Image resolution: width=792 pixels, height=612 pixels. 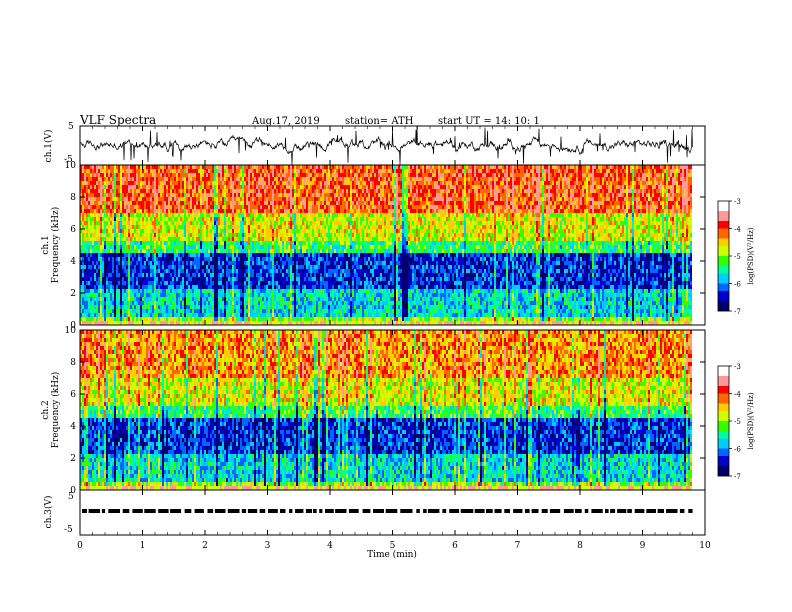 I want to click on ch3-waveform-panel: 5 -5 ch.3(V), so click(x=374, y=512).